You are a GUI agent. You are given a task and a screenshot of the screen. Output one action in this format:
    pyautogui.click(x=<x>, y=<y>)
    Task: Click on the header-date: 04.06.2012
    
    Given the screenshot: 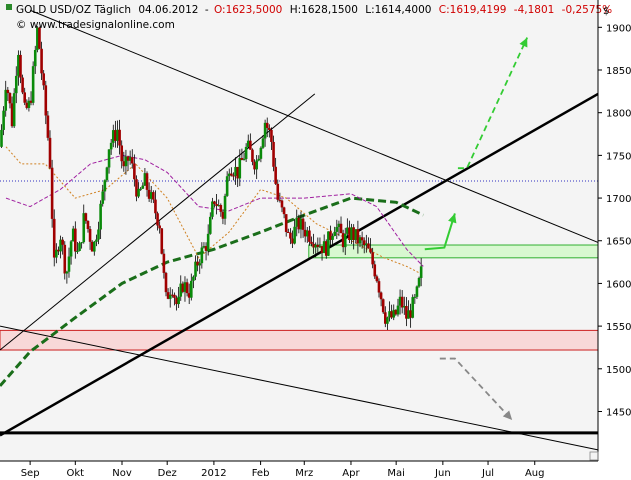 What is the action you would take?
    pyautogui.click(x=168, y=10)
    